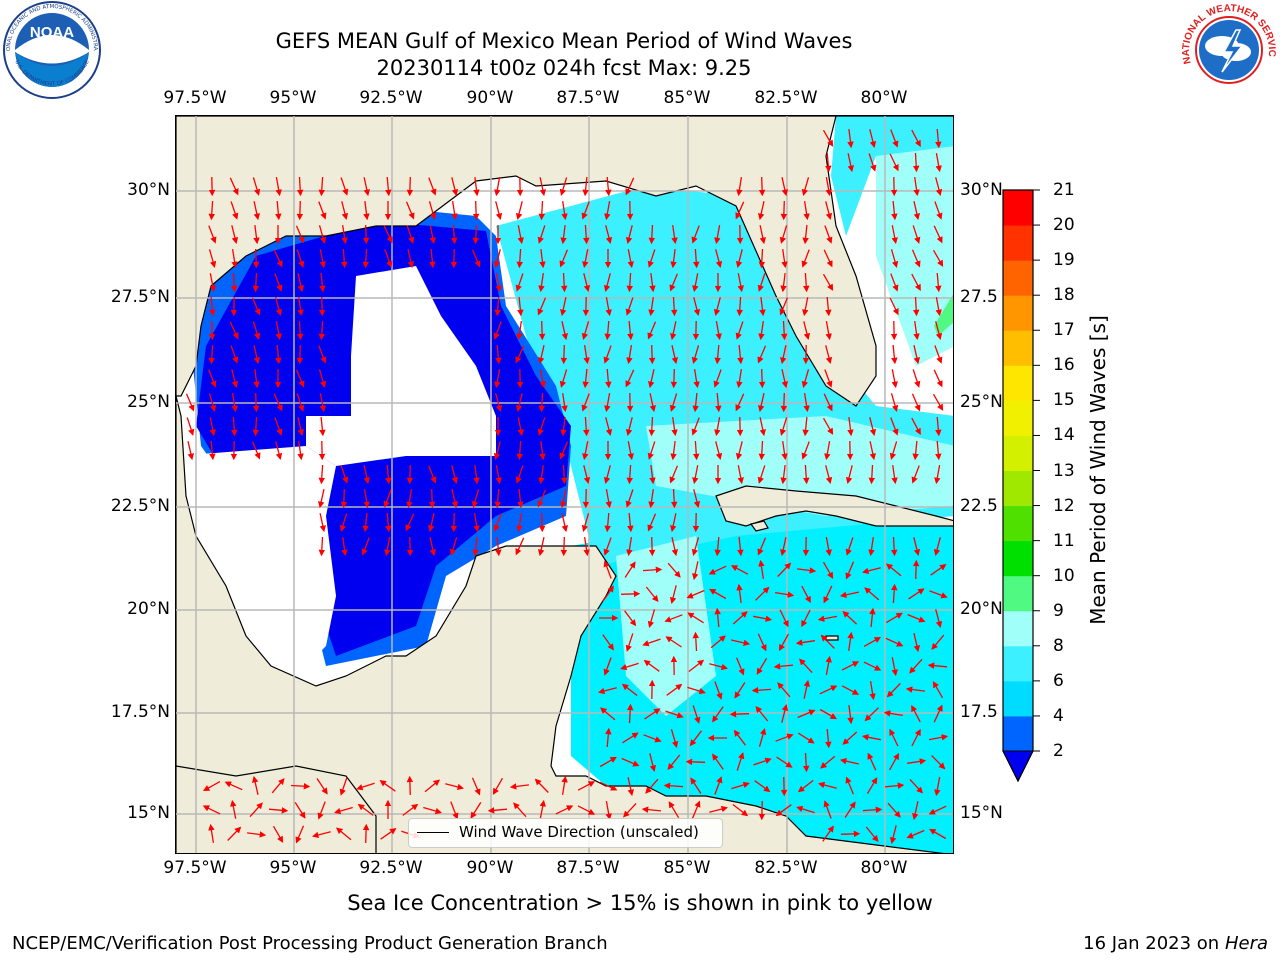 This screenshot has width=1280, height=960. Describe the element at coordinates (579, 832) in the screenshot. I see `legend-text: Wind Wave Direction (unscaled)` at that location.